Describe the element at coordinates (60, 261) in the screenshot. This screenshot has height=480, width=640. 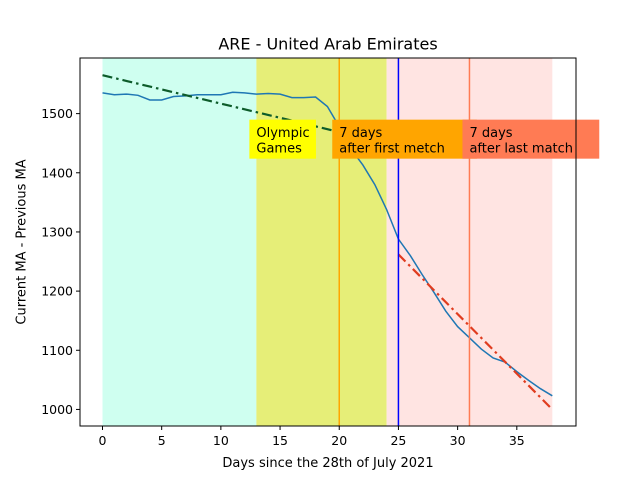
I see `y-axis-ticks: 1000 1100 1200 1300 1400 1500` at that location.